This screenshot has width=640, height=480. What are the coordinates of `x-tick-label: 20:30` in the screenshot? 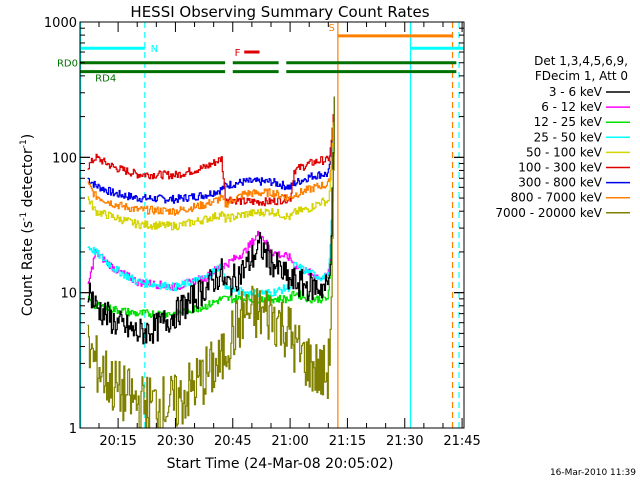 It's located at (175, 441).